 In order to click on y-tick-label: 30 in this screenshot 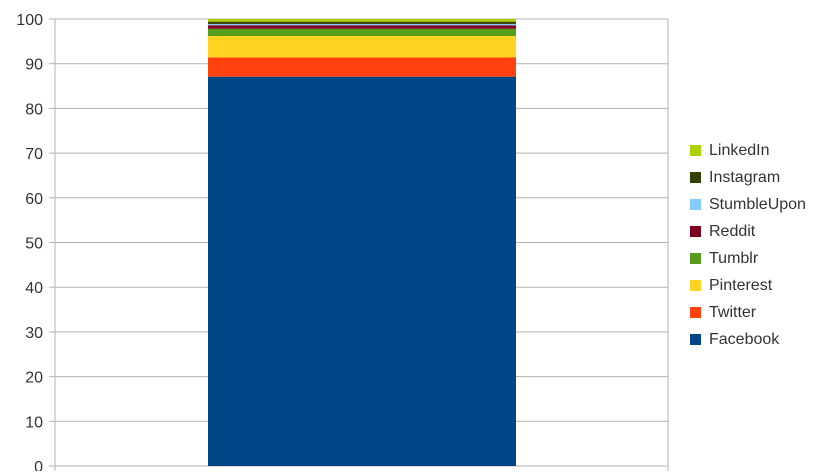, I will do `click(34, 333)`.